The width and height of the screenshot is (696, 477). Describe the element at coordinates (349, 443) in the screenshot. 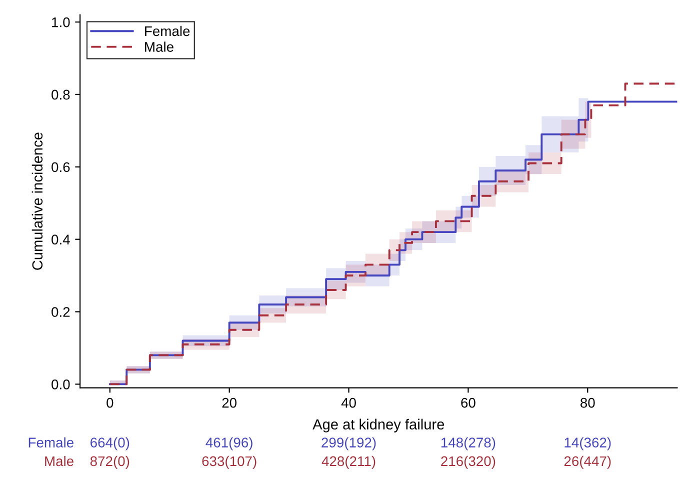

I see `text: 299(192)` at that location.